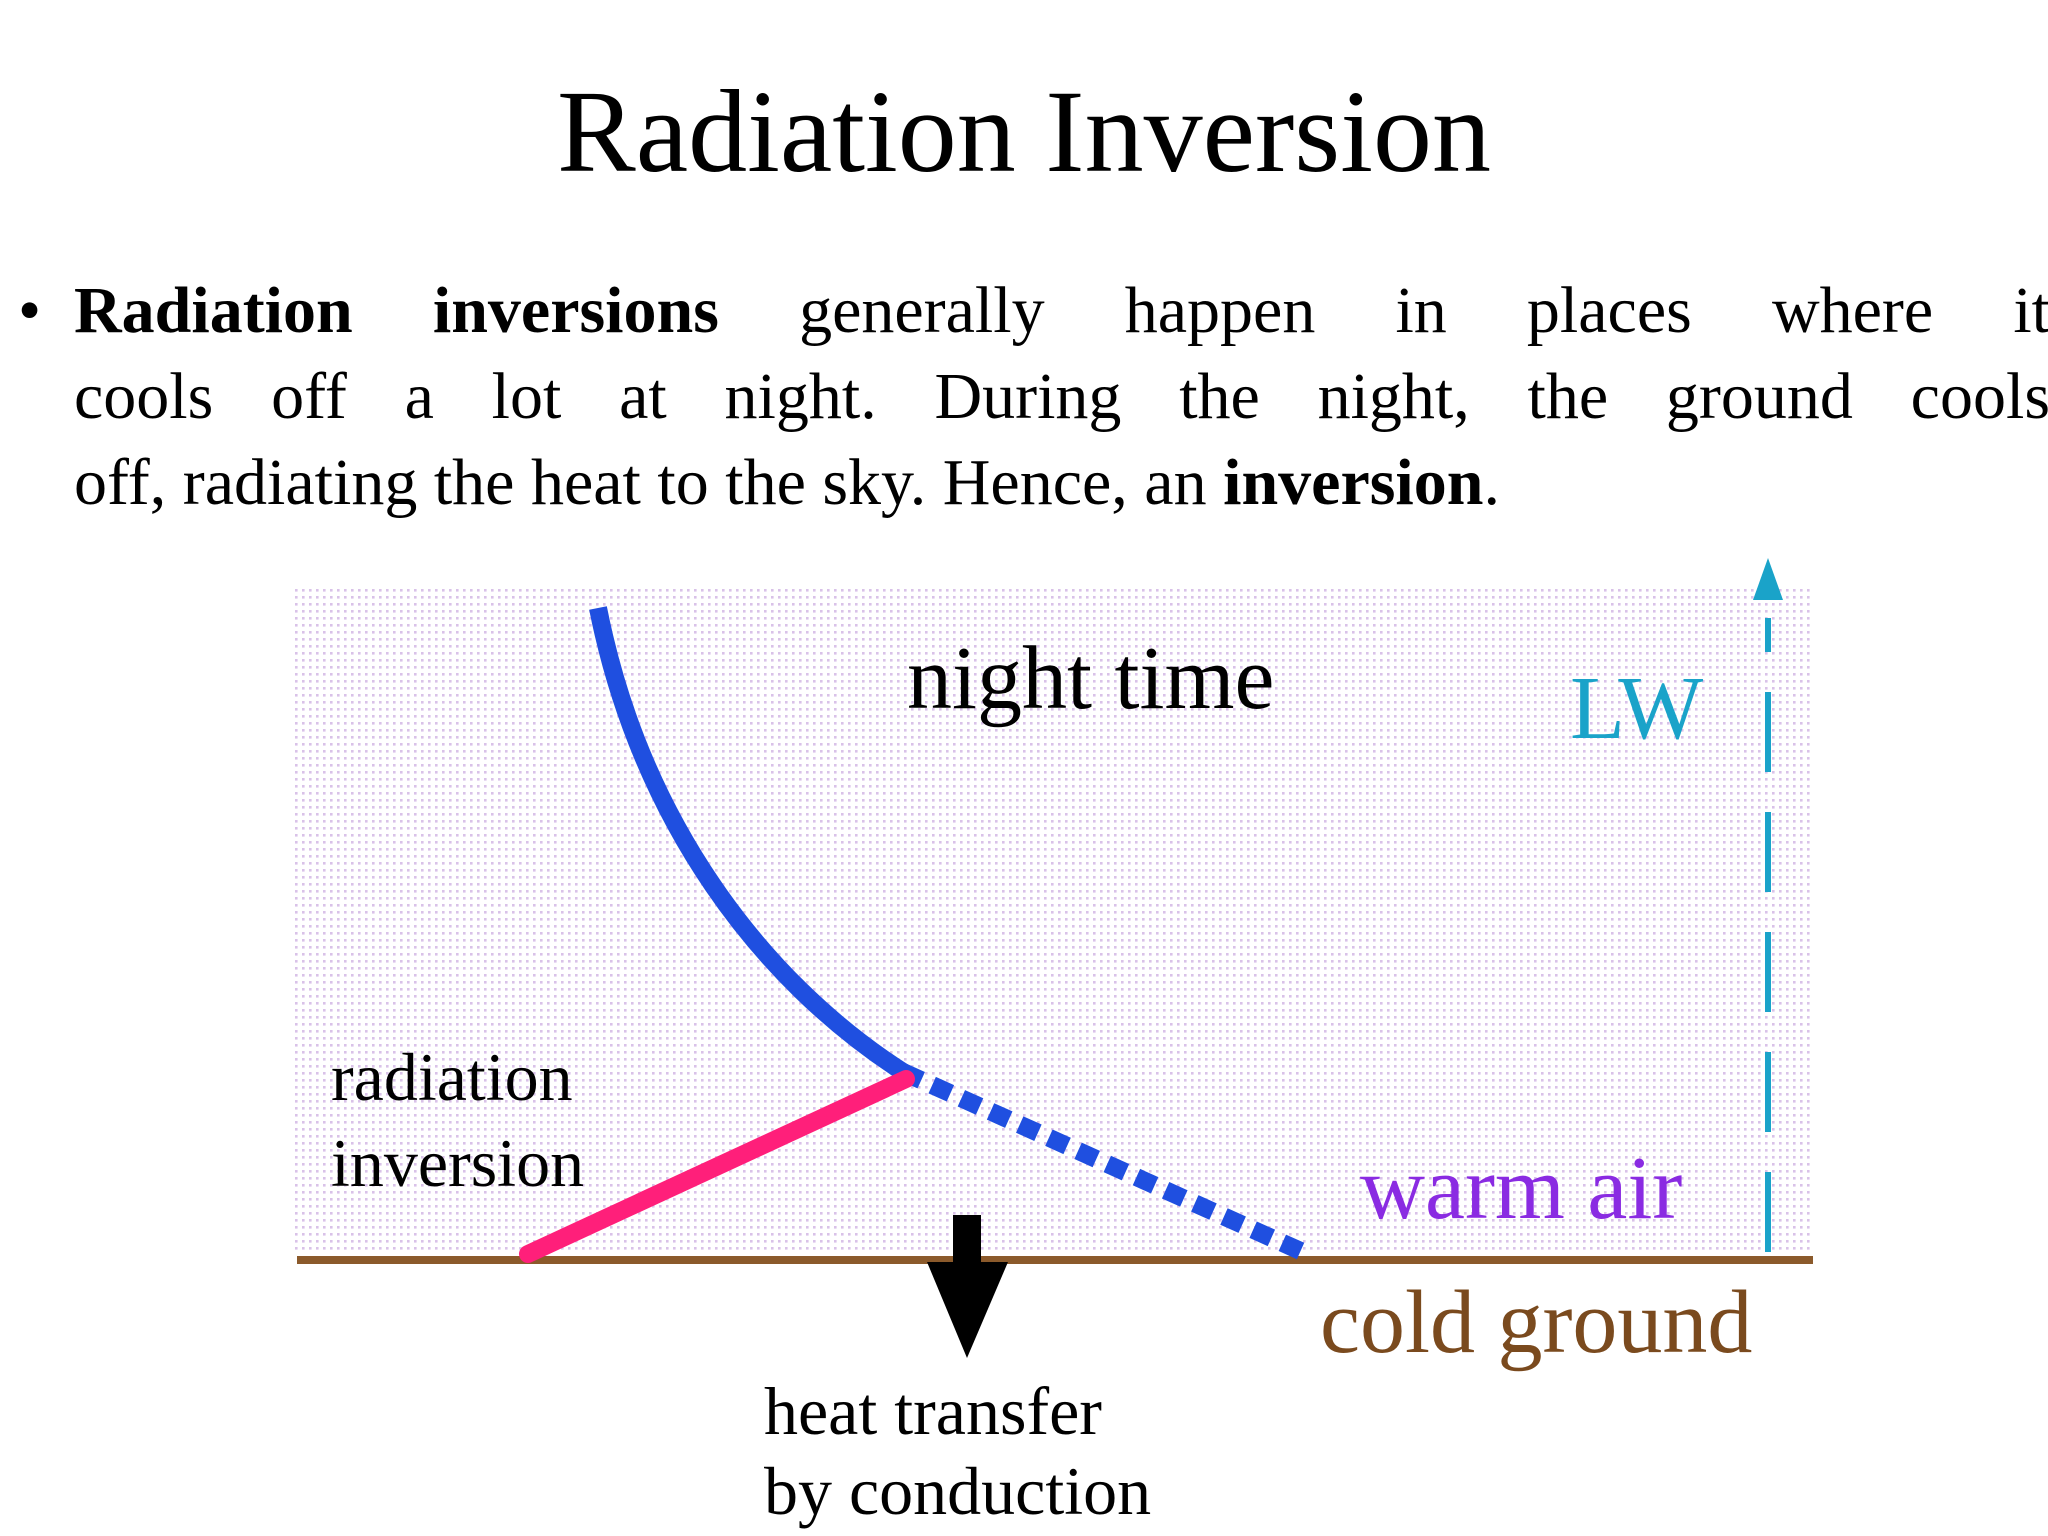  Describe the element at coordinates (1636, 708) in the screenshot. I see `label-lw: LW` at that location.